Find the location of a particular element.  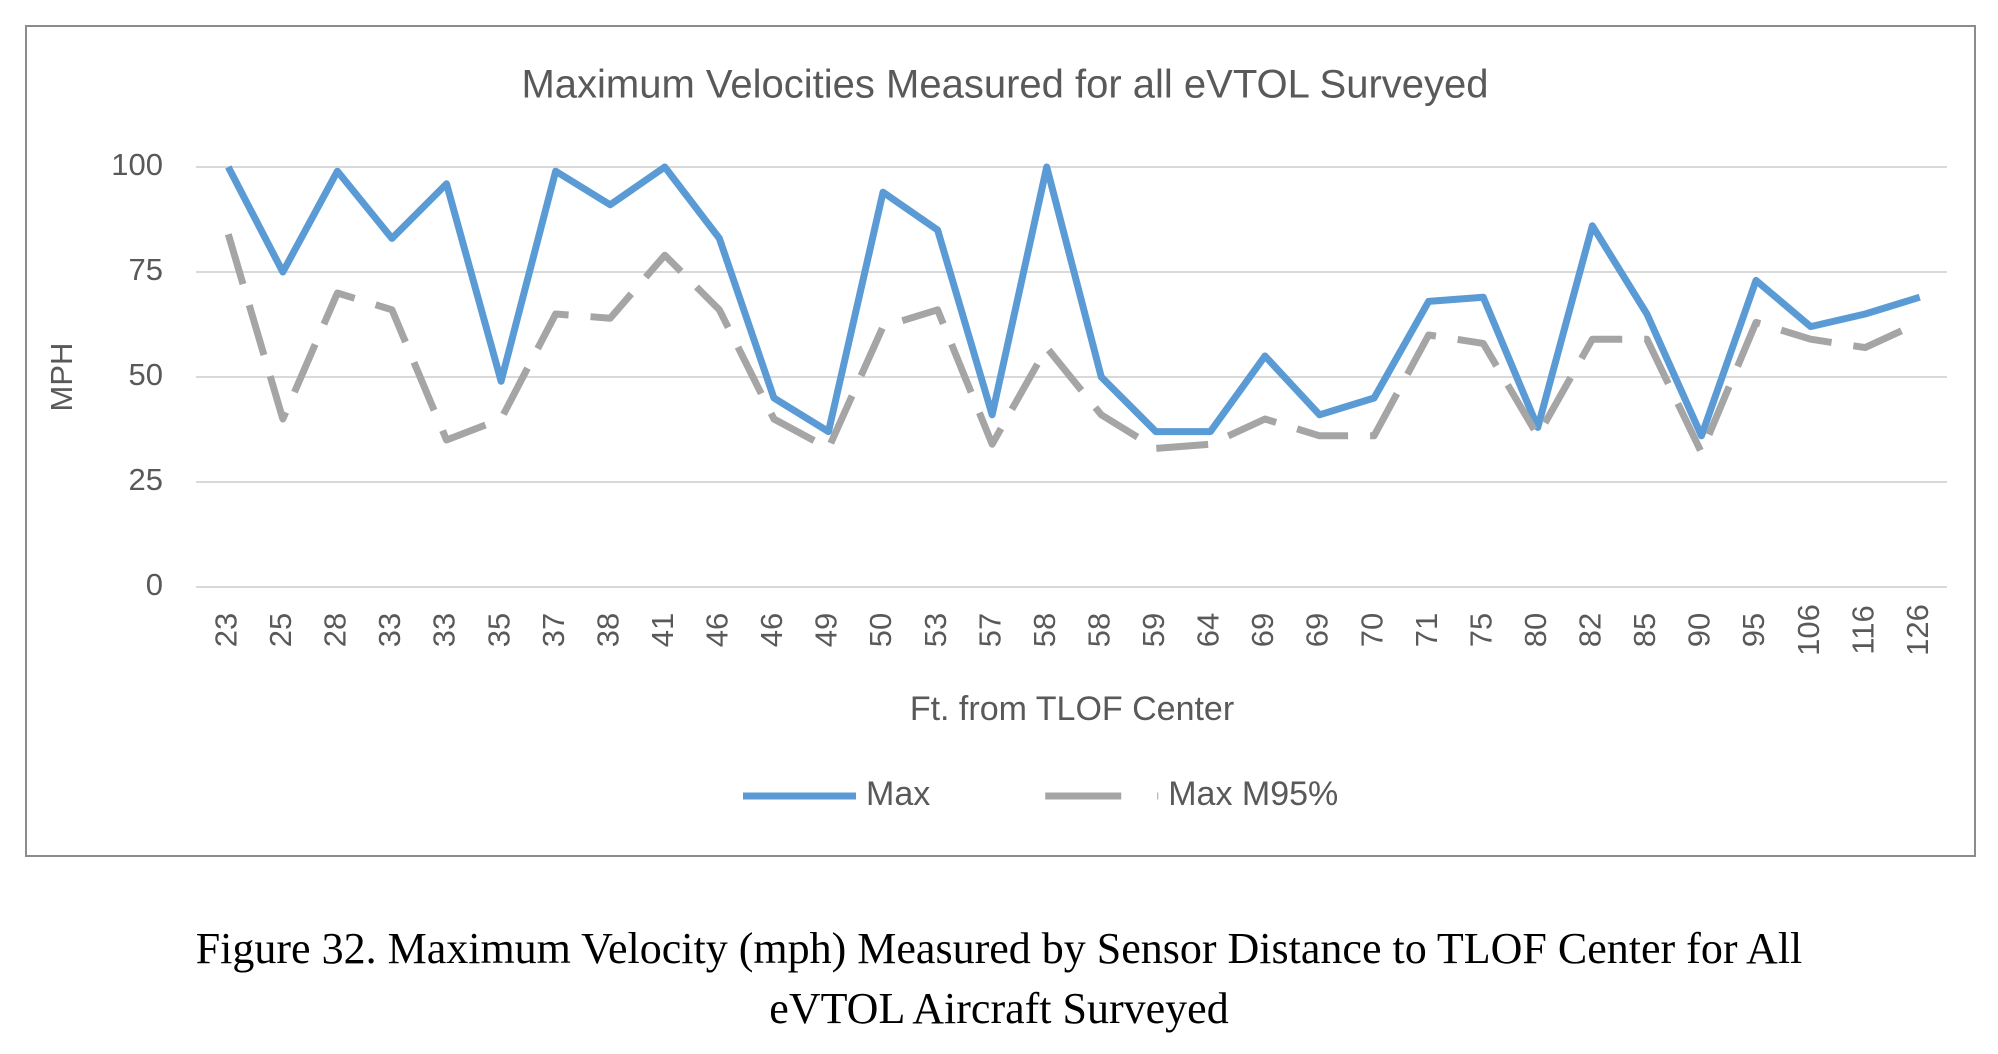

x-tick-label: 41 is located at coordinates (662, 630).